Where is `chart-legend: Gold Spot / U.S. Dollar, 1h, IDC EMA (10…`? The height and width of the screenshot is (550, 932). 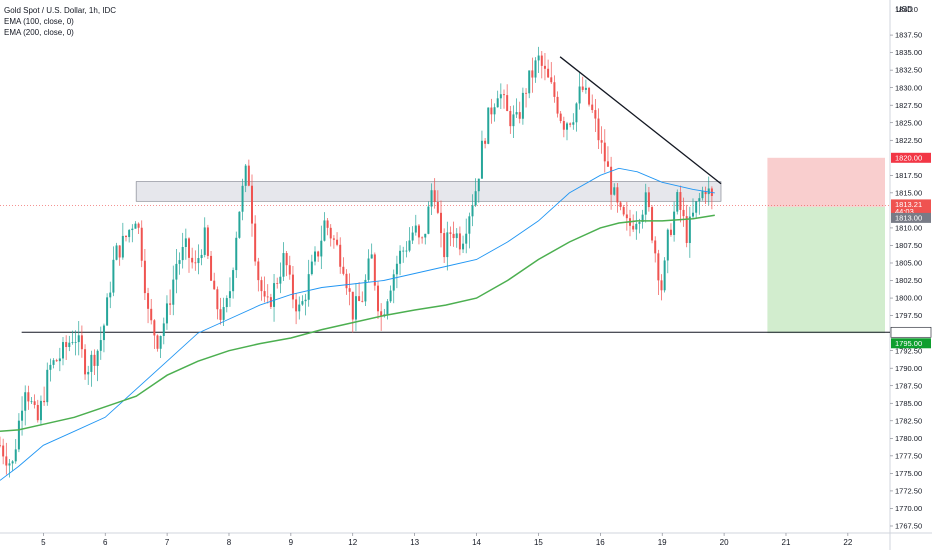
chart-legend: Gold Spot / U.S. Dollar, 1h, IDC EMA (10… is located at coordinates (60, 21).